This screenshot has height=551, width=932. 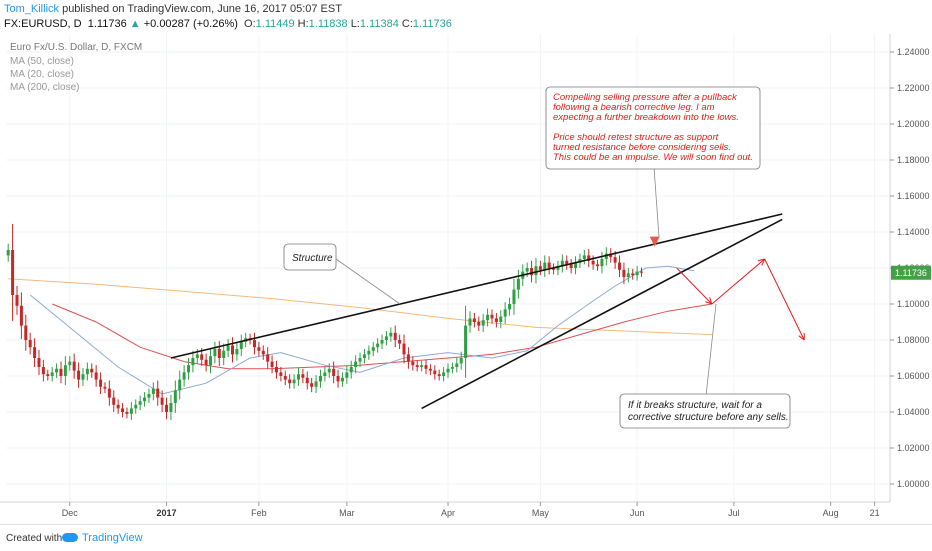 What do you see at coordinates (42, 74) in the screenshot?
I see `legend-ma20: MA (20, close)` at bounding box center [42, 74].